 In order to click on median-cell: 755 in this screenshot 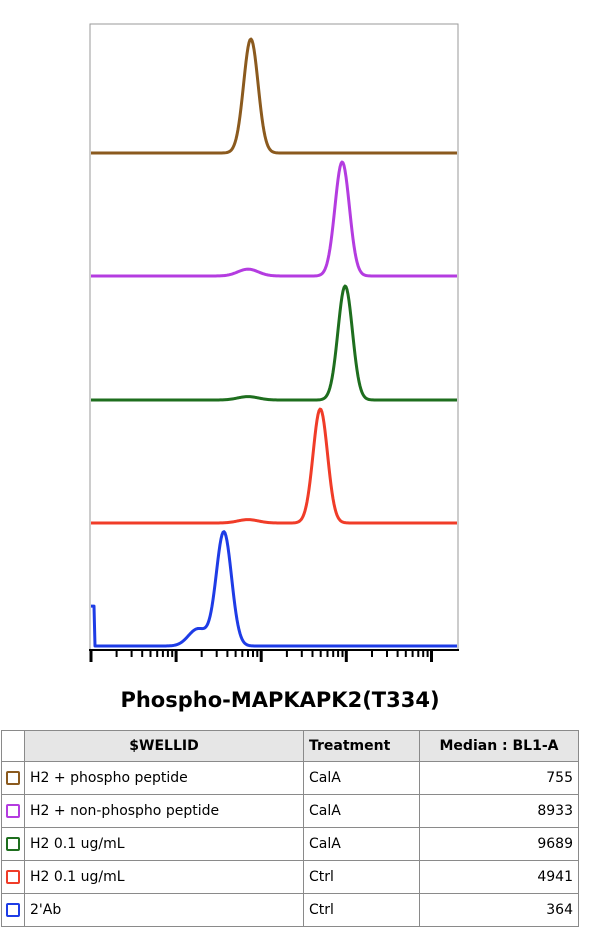, I will do `click(499, 778)`.